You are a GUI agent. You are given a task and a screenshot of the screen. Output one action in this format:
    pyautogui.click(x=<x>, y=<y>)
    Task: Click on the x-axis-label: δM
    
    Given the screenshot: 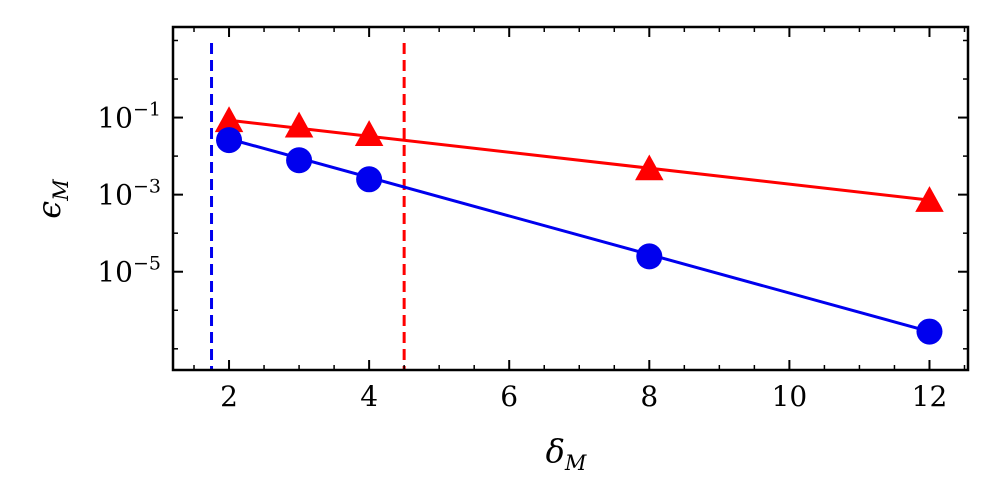 What is the action you would take?
    pyautogui.click(x=566, y=453)
    